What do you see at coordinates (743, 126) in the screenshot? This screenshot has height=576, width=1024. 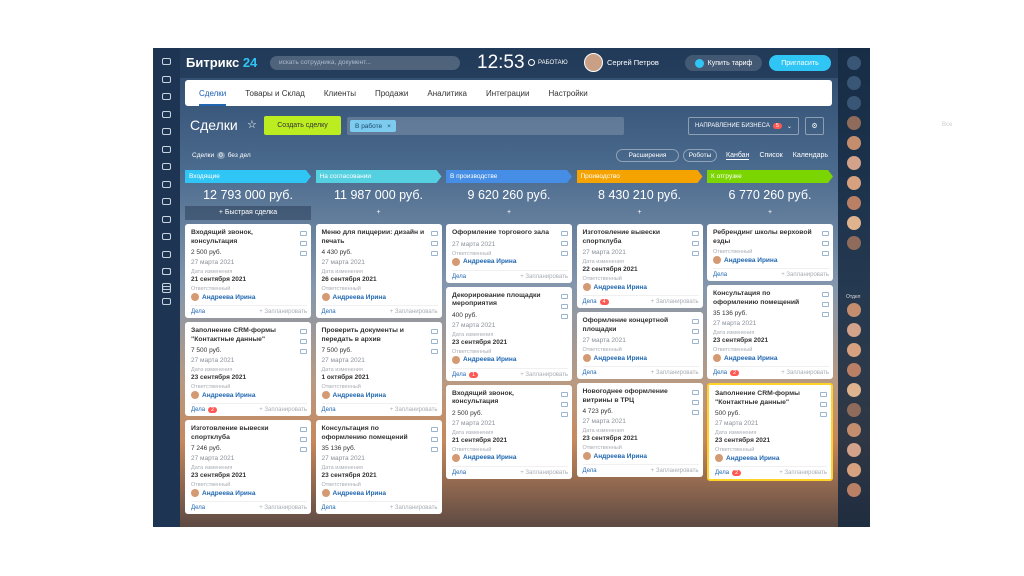 I see `direction-button: НАПРАВЛЕНИЕ БИЗНЕСА 5 ⌄` at bounding box center [743, 126].